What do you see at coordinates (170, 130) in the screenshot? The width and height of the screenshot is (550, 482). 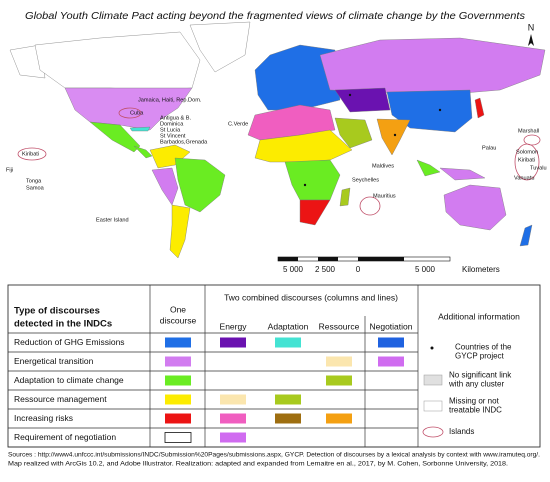 I see `map-label: St Lucia` at bounding box center [170, 130].